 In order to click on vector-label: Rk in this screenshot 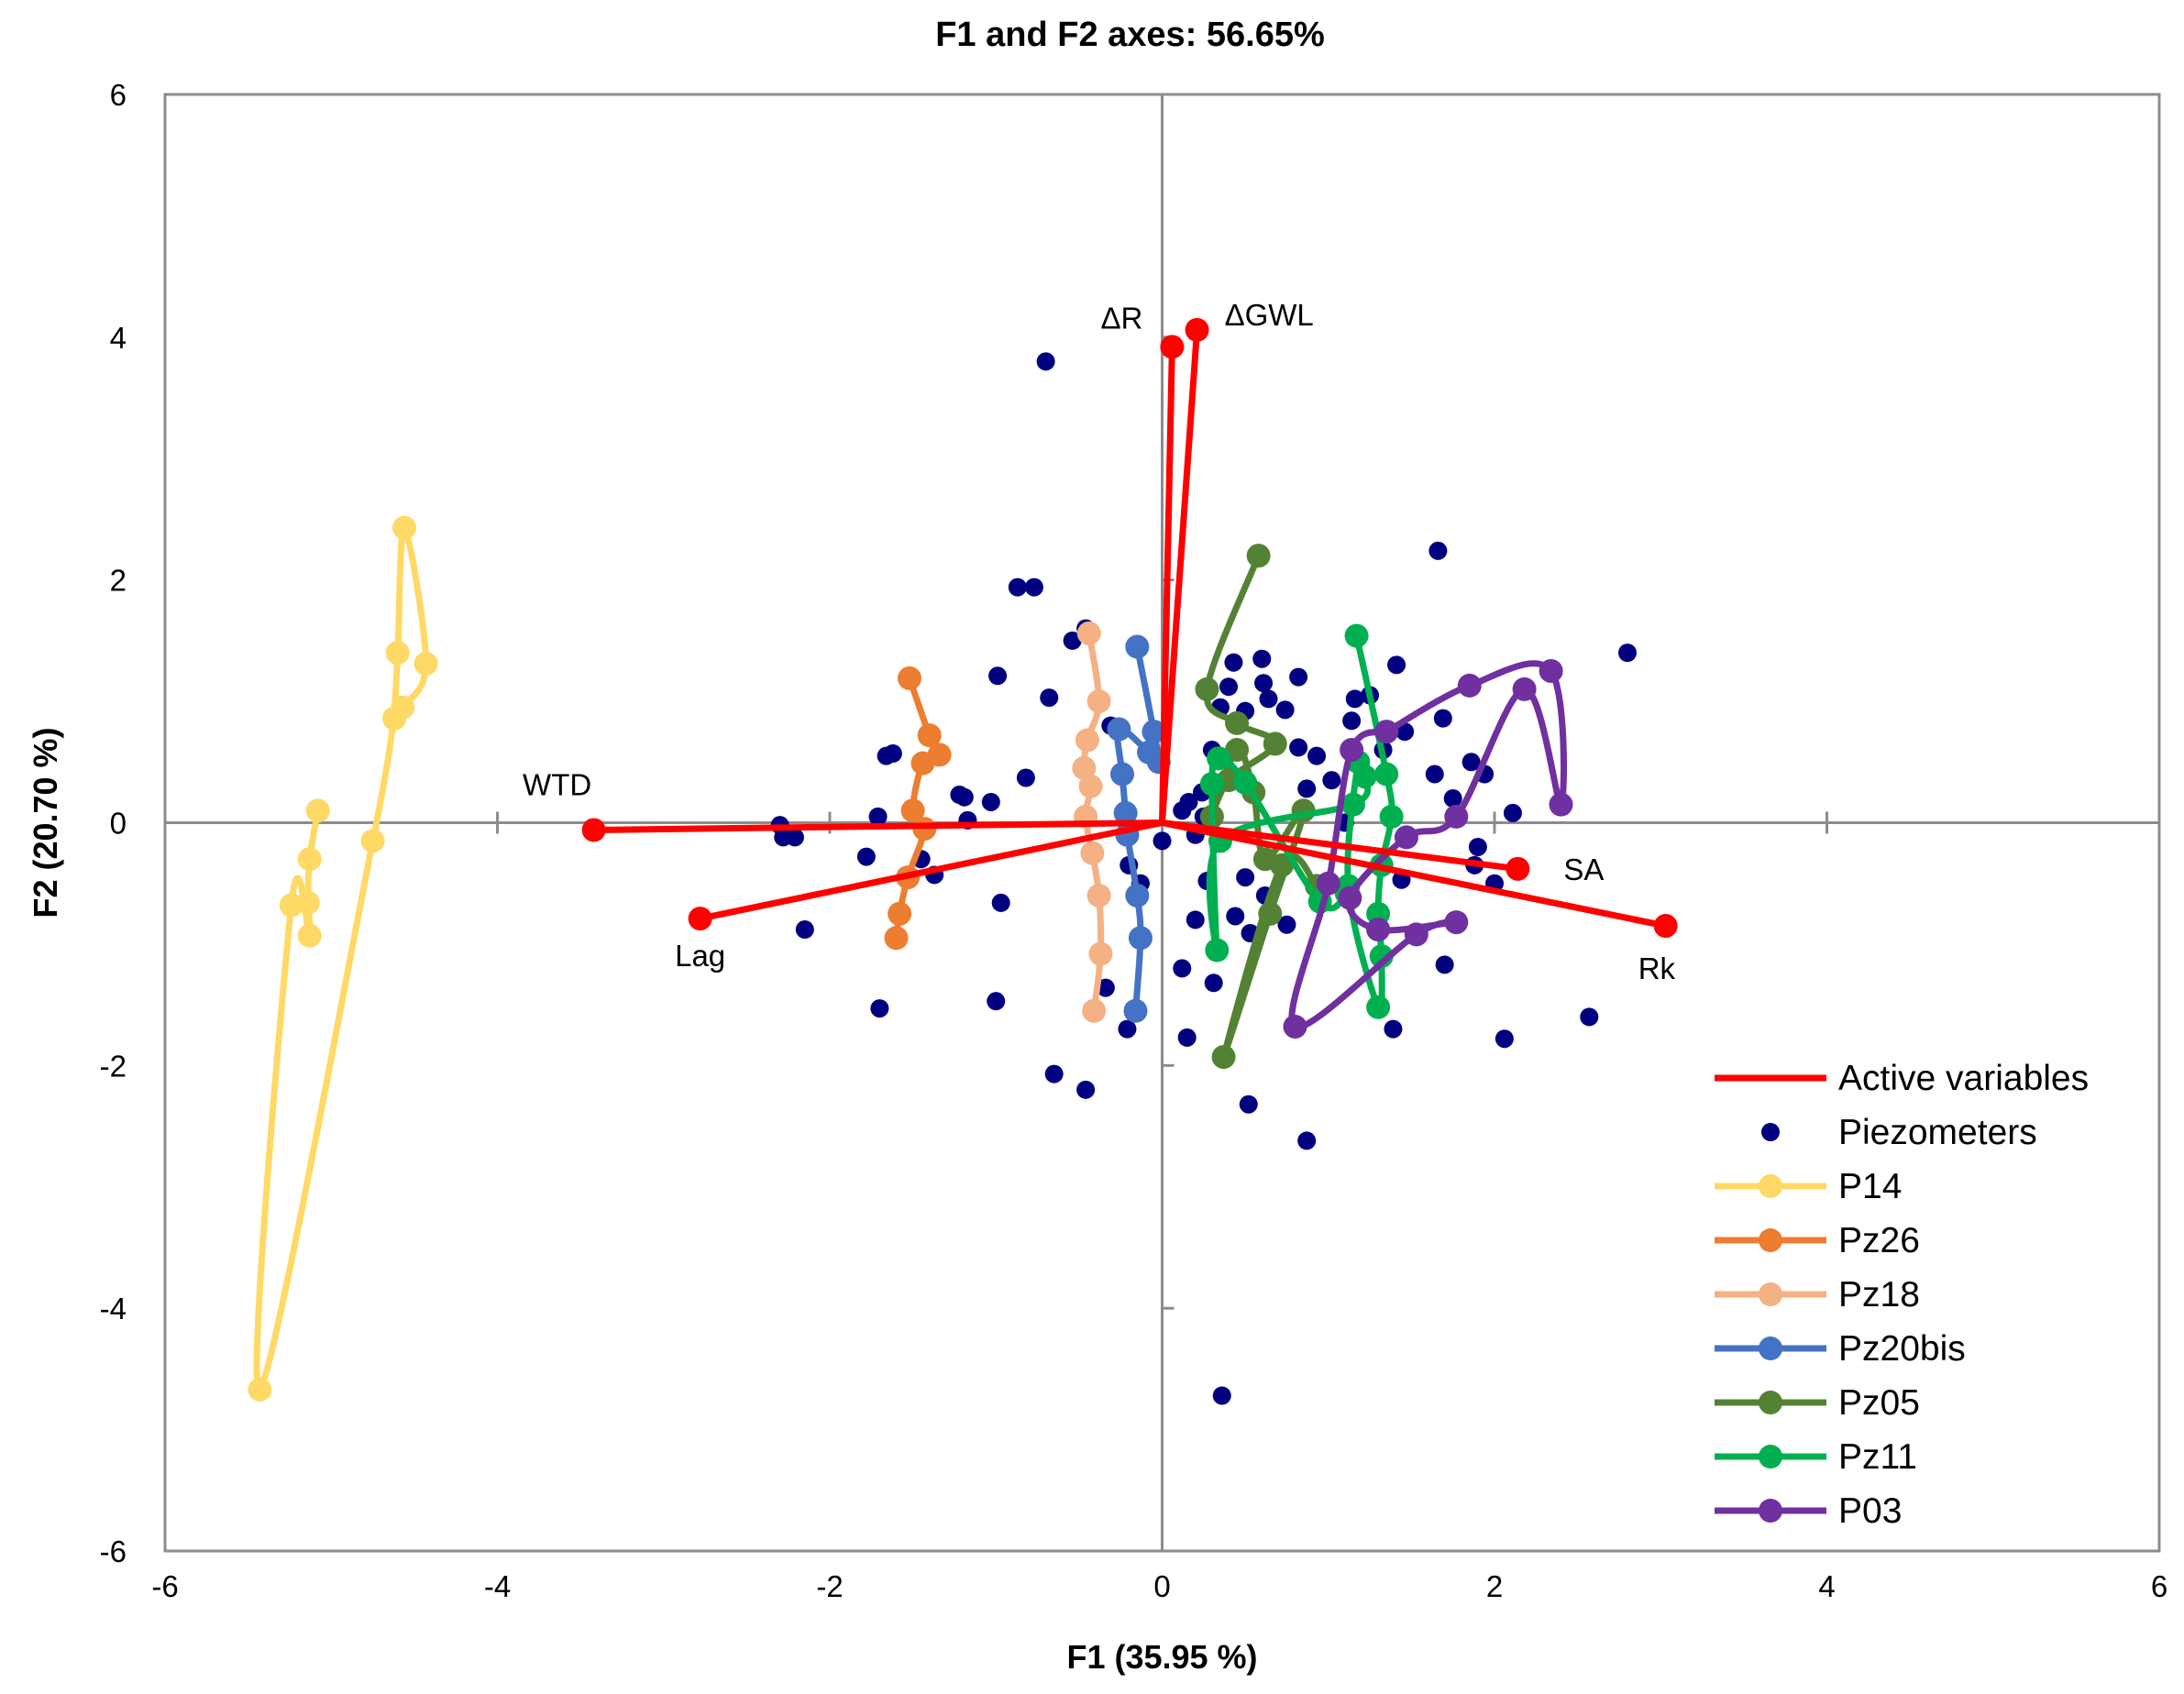, I will do `click(1657, 968)`.